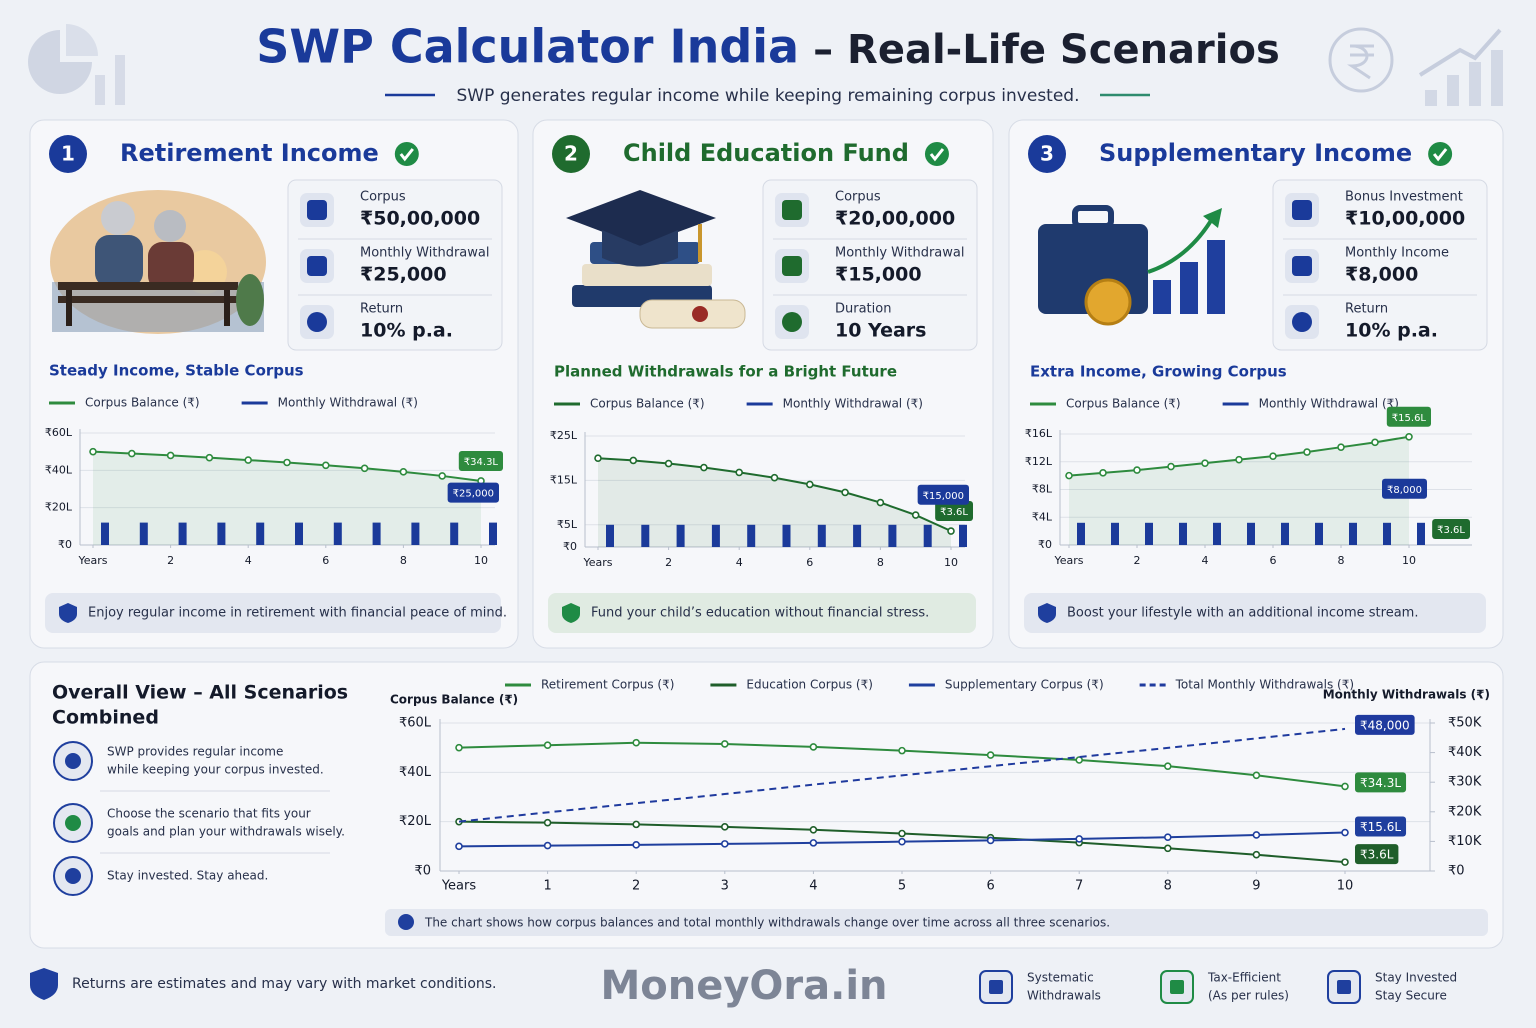 This screenshot has width=1536, height=1028. What do you see at coordinates (1405, 219) in the screenshot?
I see `stat-value: ₹10,00,000` at bounding box center [1405, 219].